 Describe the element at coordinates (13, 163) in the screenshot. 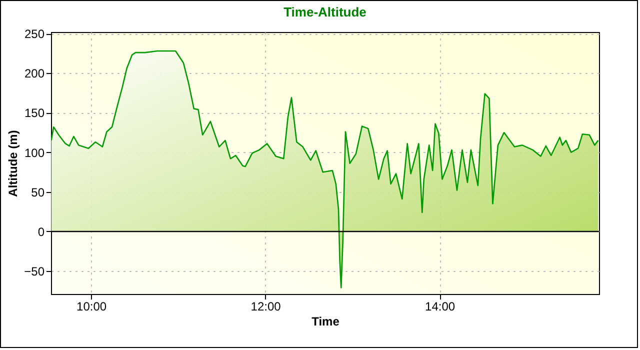

I see `y-axis-title: Altitude (m)` at that location.